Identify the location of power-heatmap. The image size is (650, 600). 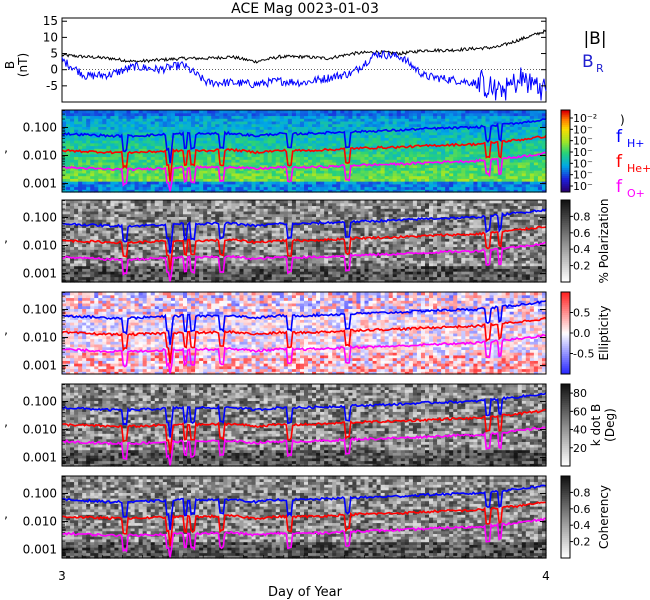
(304, 151).